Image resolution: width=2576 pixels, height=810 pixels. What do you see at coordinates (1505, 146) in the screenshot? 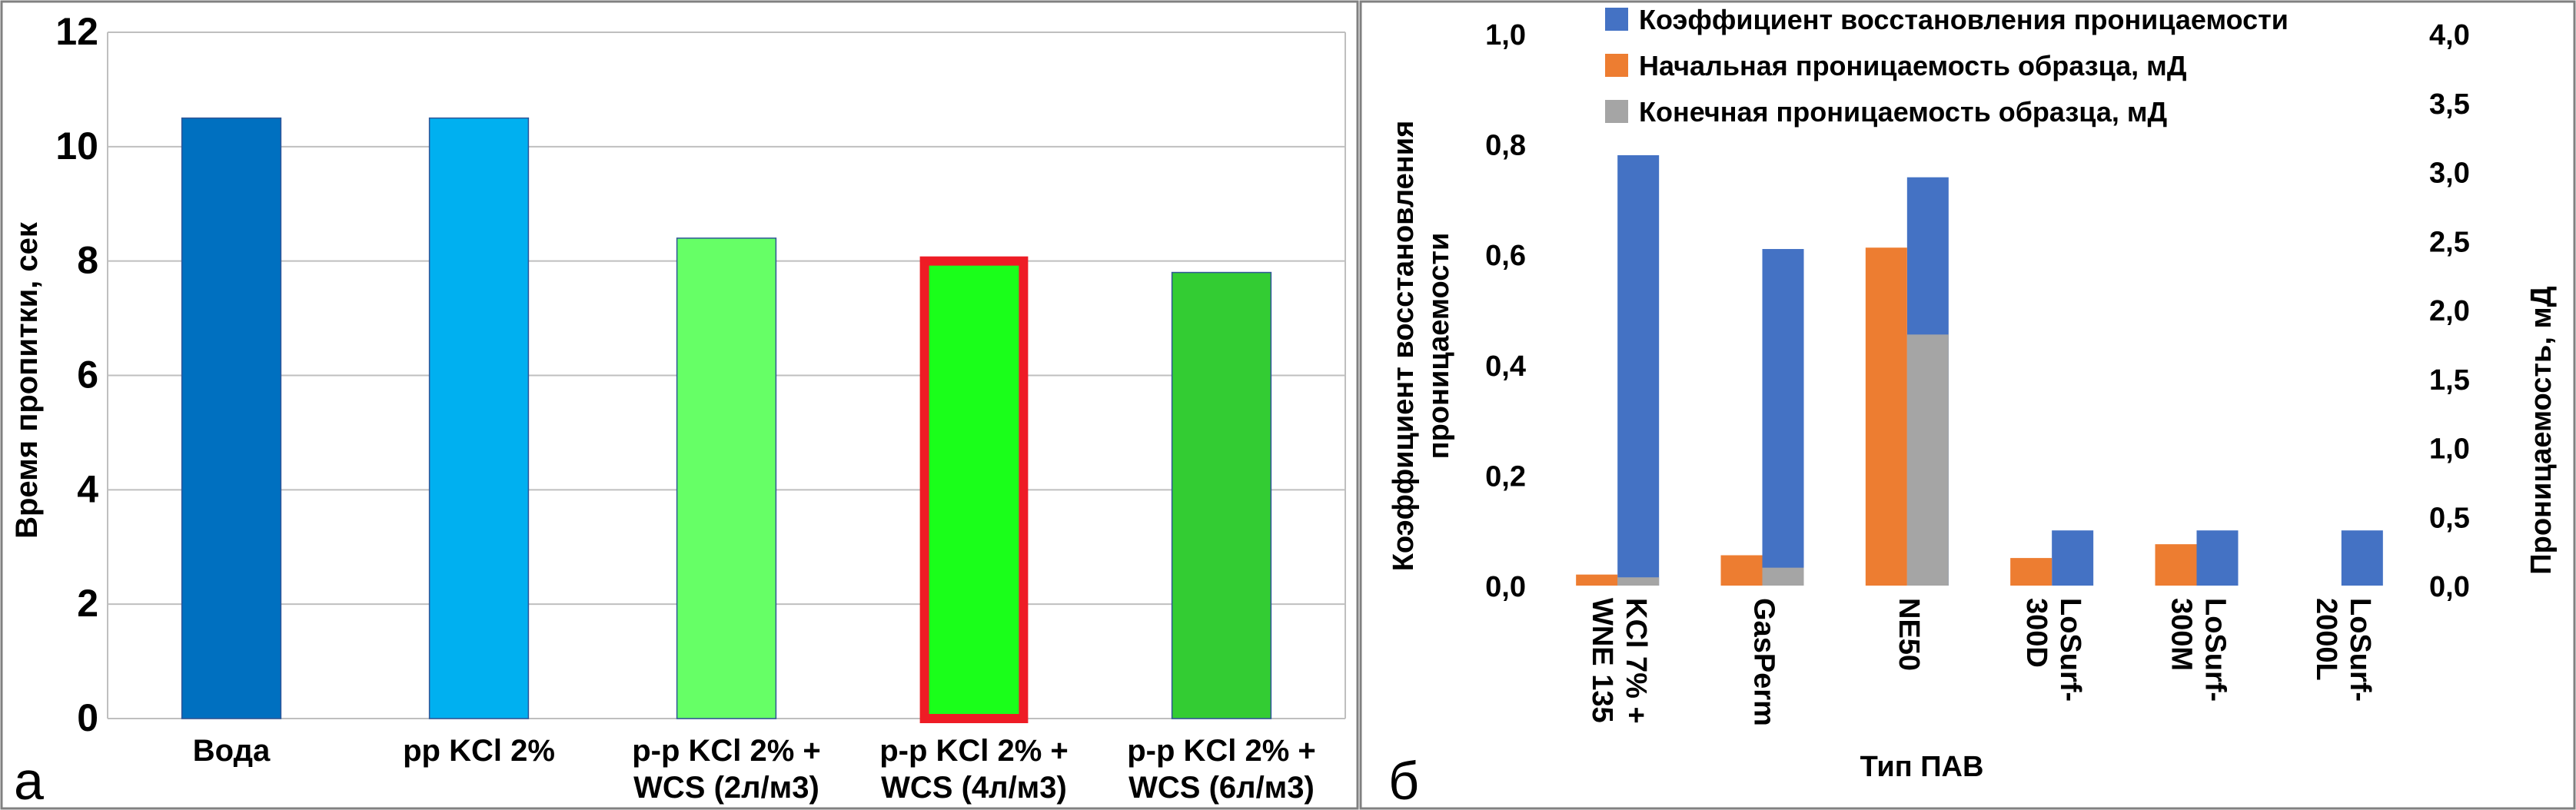
I see `panel-b-left-y-tick-label: 0,8` at bounding box center [1505, 146].